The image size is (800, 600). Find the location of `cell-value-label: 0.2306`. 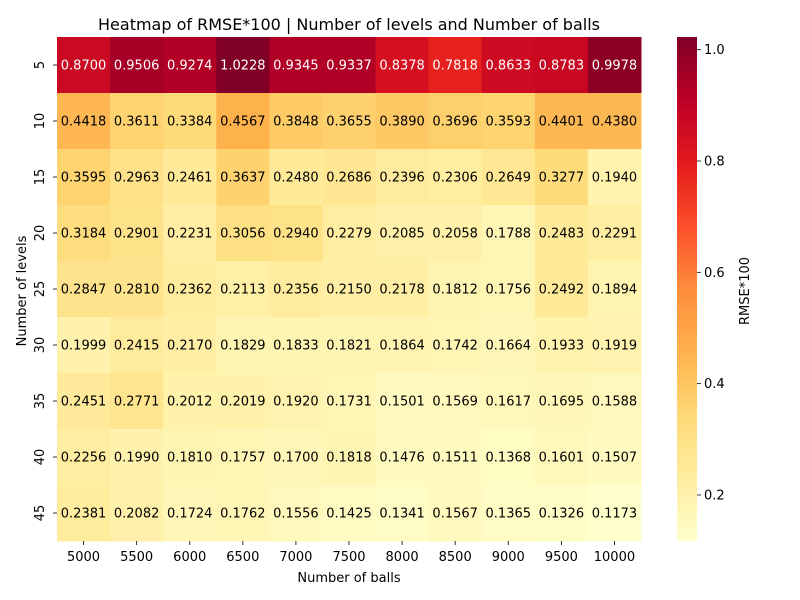

cell-value-label: 0.2306 is located at coordinates (455, 178).